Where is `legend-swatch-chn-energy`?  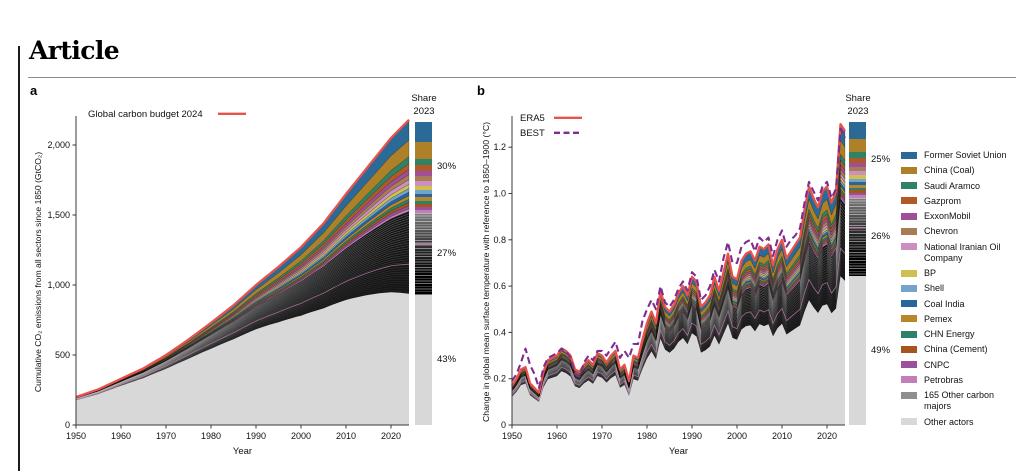 legend-swatch-chn-energy is located at coordinates (909, 334).